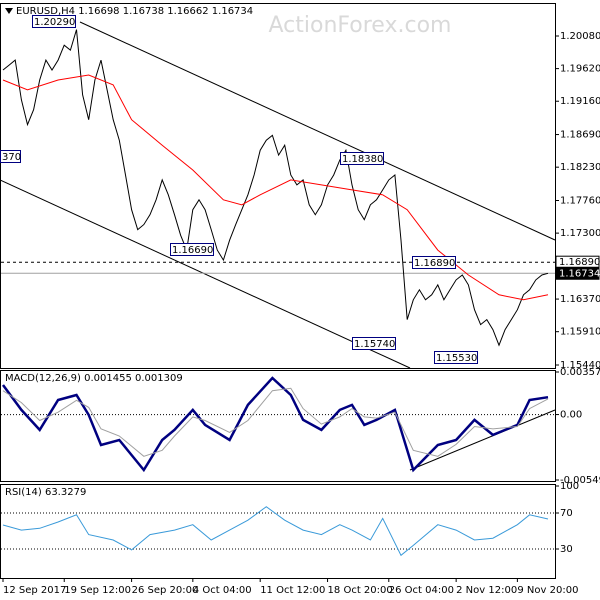 This screenshot has width=600, height=600. Describe the element at coordinates (580, 135) in the screenshot. I see `y-tick-label: 1.18690` at that location.